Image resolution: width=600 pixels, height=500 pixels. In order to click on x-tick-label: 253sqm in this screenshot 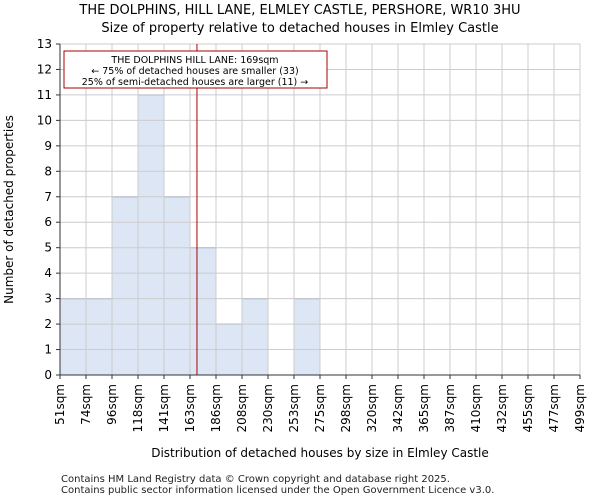, I will do `click(294, 408)`.